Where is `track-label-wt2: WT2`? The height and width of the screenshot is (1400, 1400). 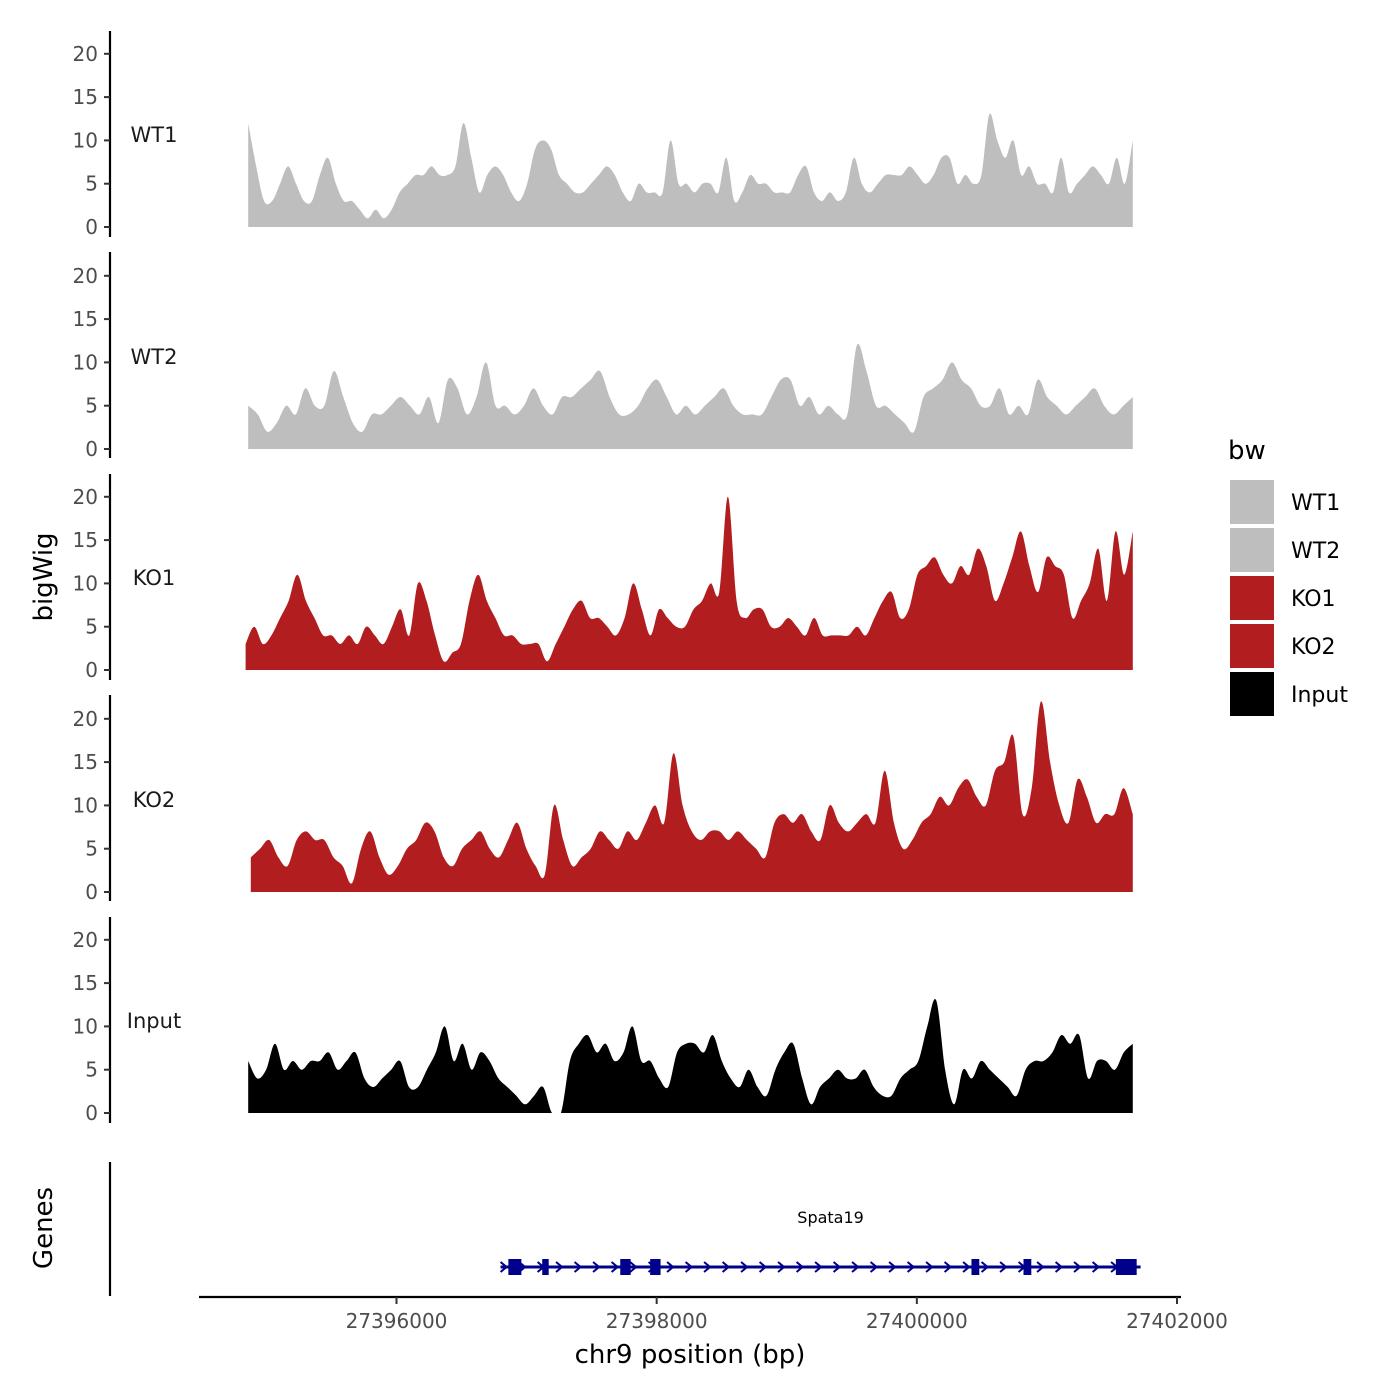 track-label-wt2: WT2 is located at coordinates (154, 357).